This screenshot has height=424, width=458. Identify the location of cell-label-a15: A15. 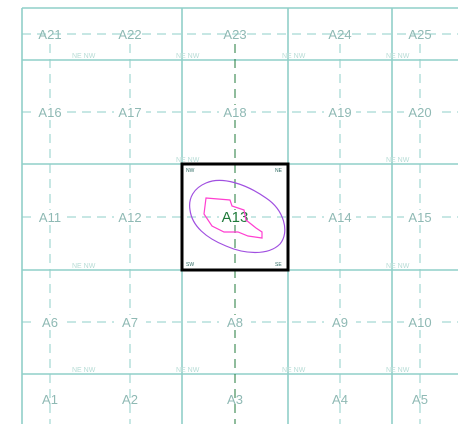
(419, 217).